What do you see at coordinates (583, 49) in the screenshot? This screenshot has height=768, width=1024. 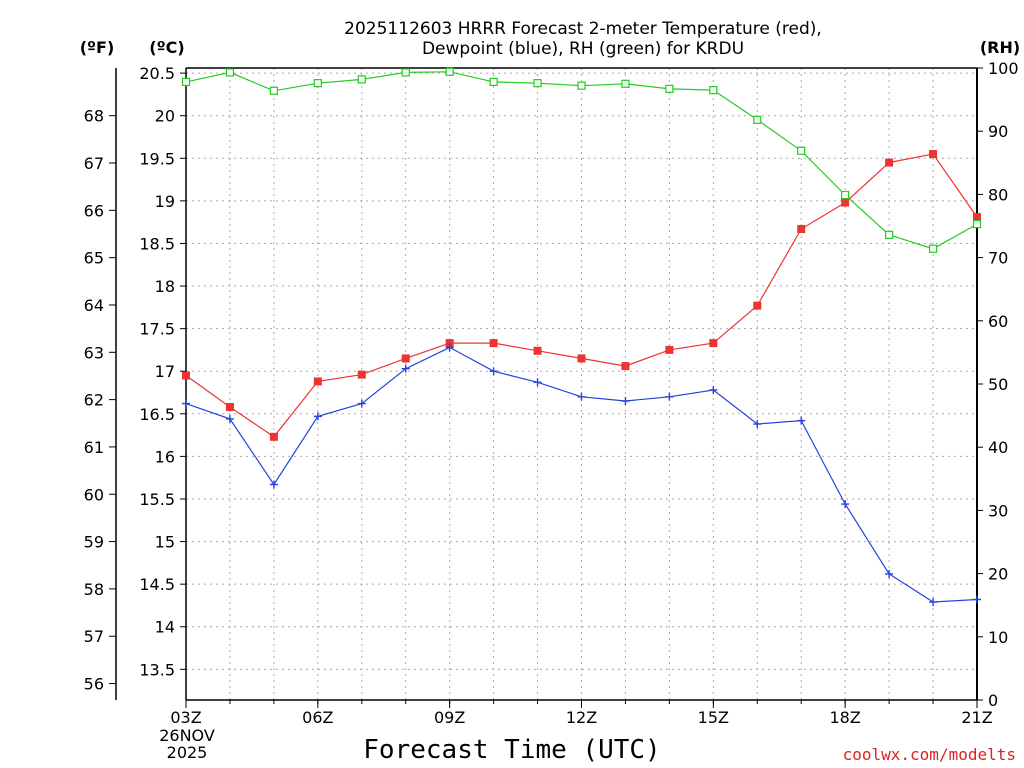 I see `chart-title-line-2: Dewpoint (blue), RH (green) for KRDU` at bounding box center [583, 49].